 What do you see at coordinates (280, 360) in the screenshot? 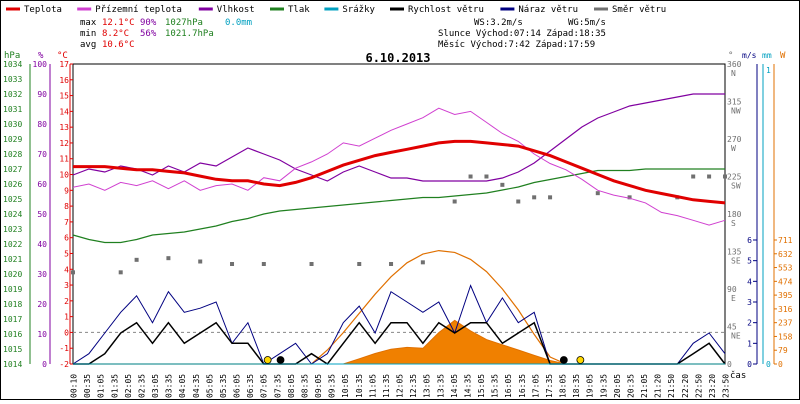
I see `moonrise-marker` at bounding box center [280, 360].